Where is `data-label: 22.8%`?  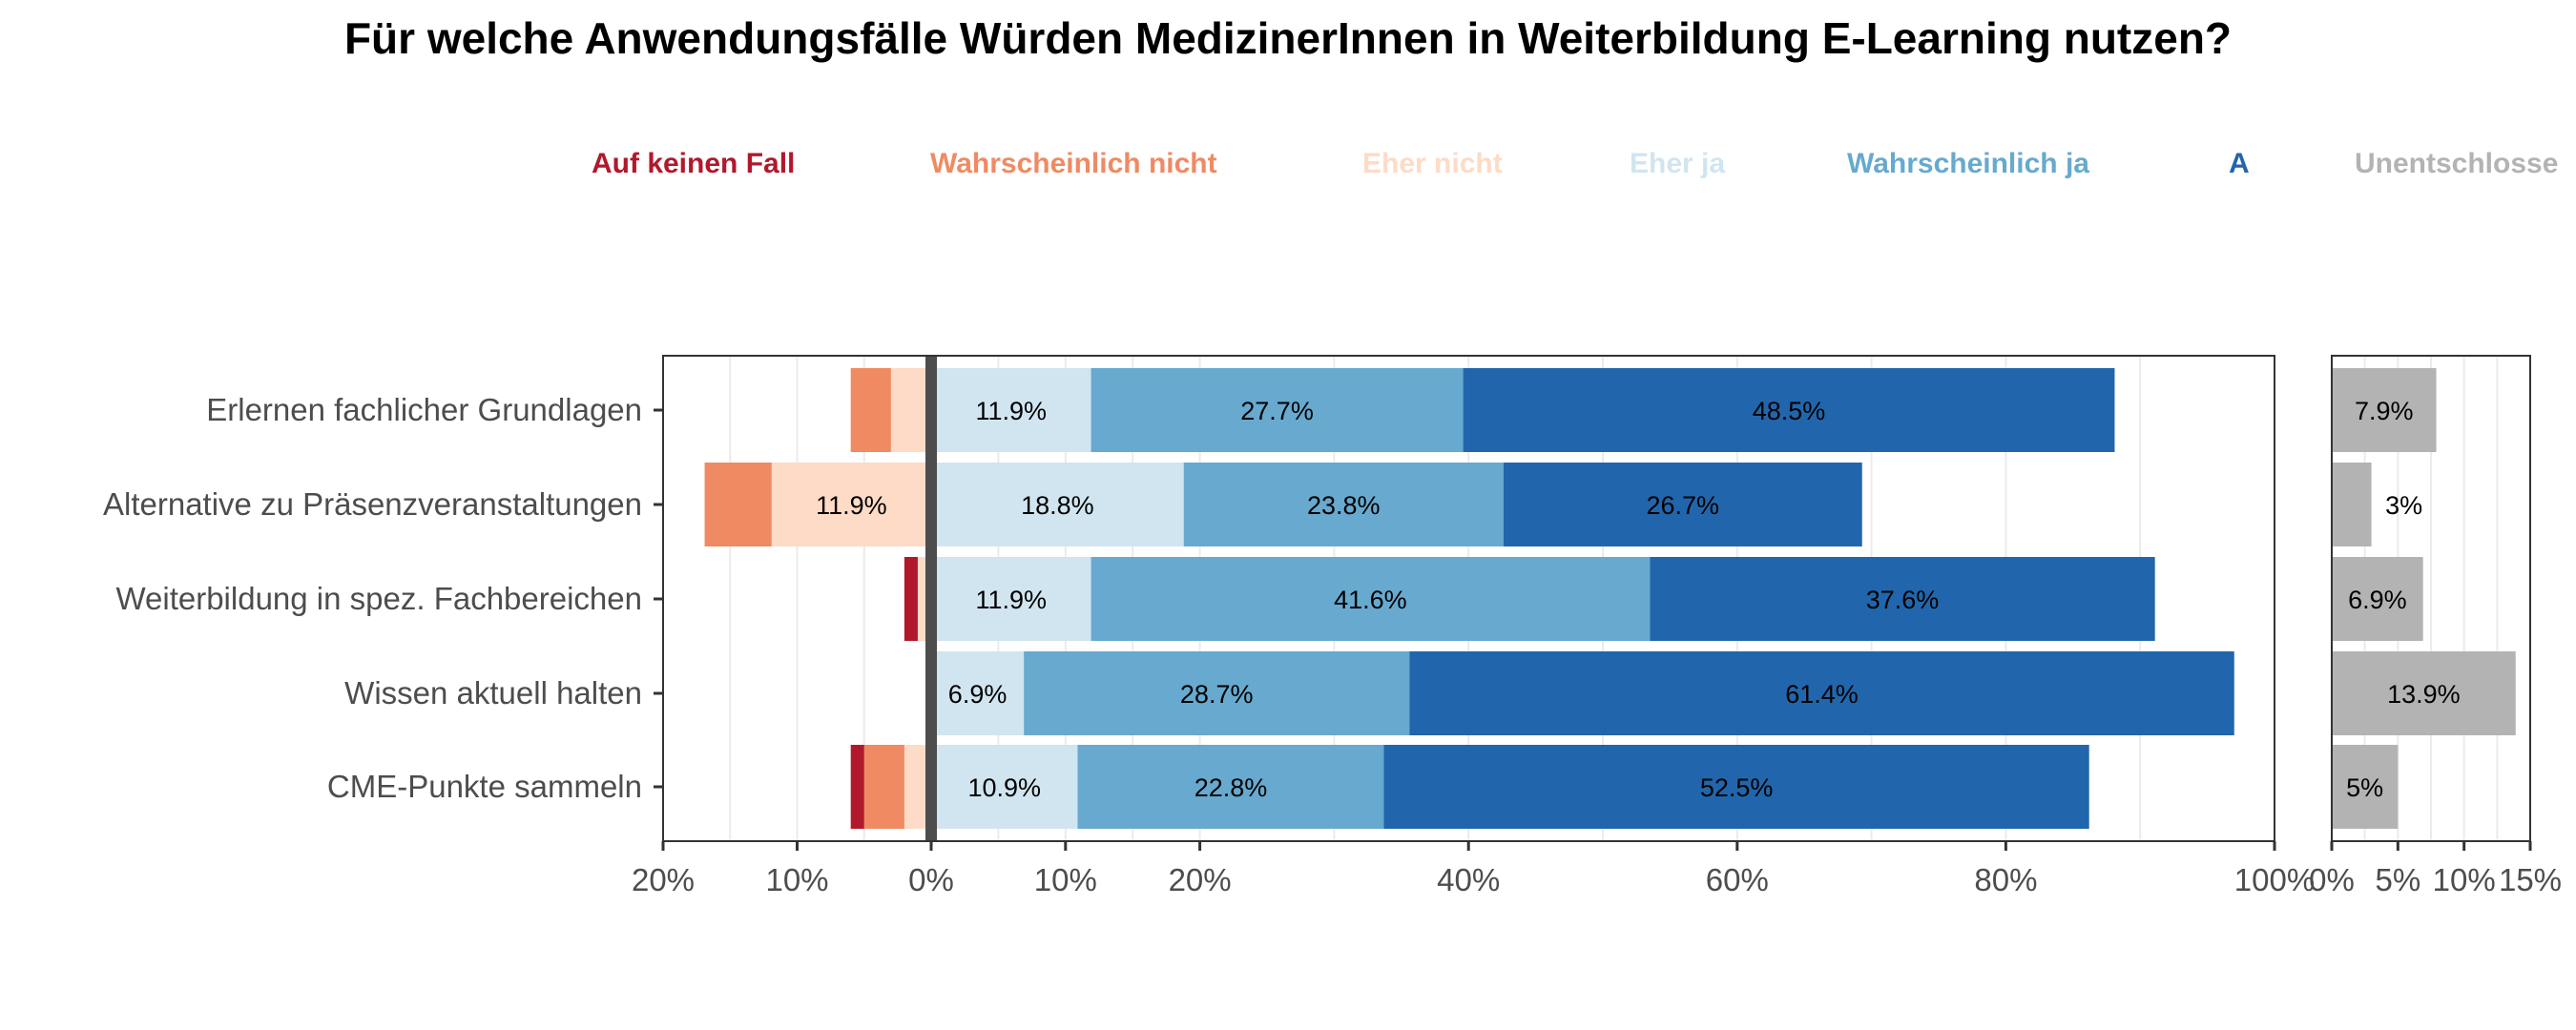
data-label: 22.8% is located at coordinates (1231, 787).